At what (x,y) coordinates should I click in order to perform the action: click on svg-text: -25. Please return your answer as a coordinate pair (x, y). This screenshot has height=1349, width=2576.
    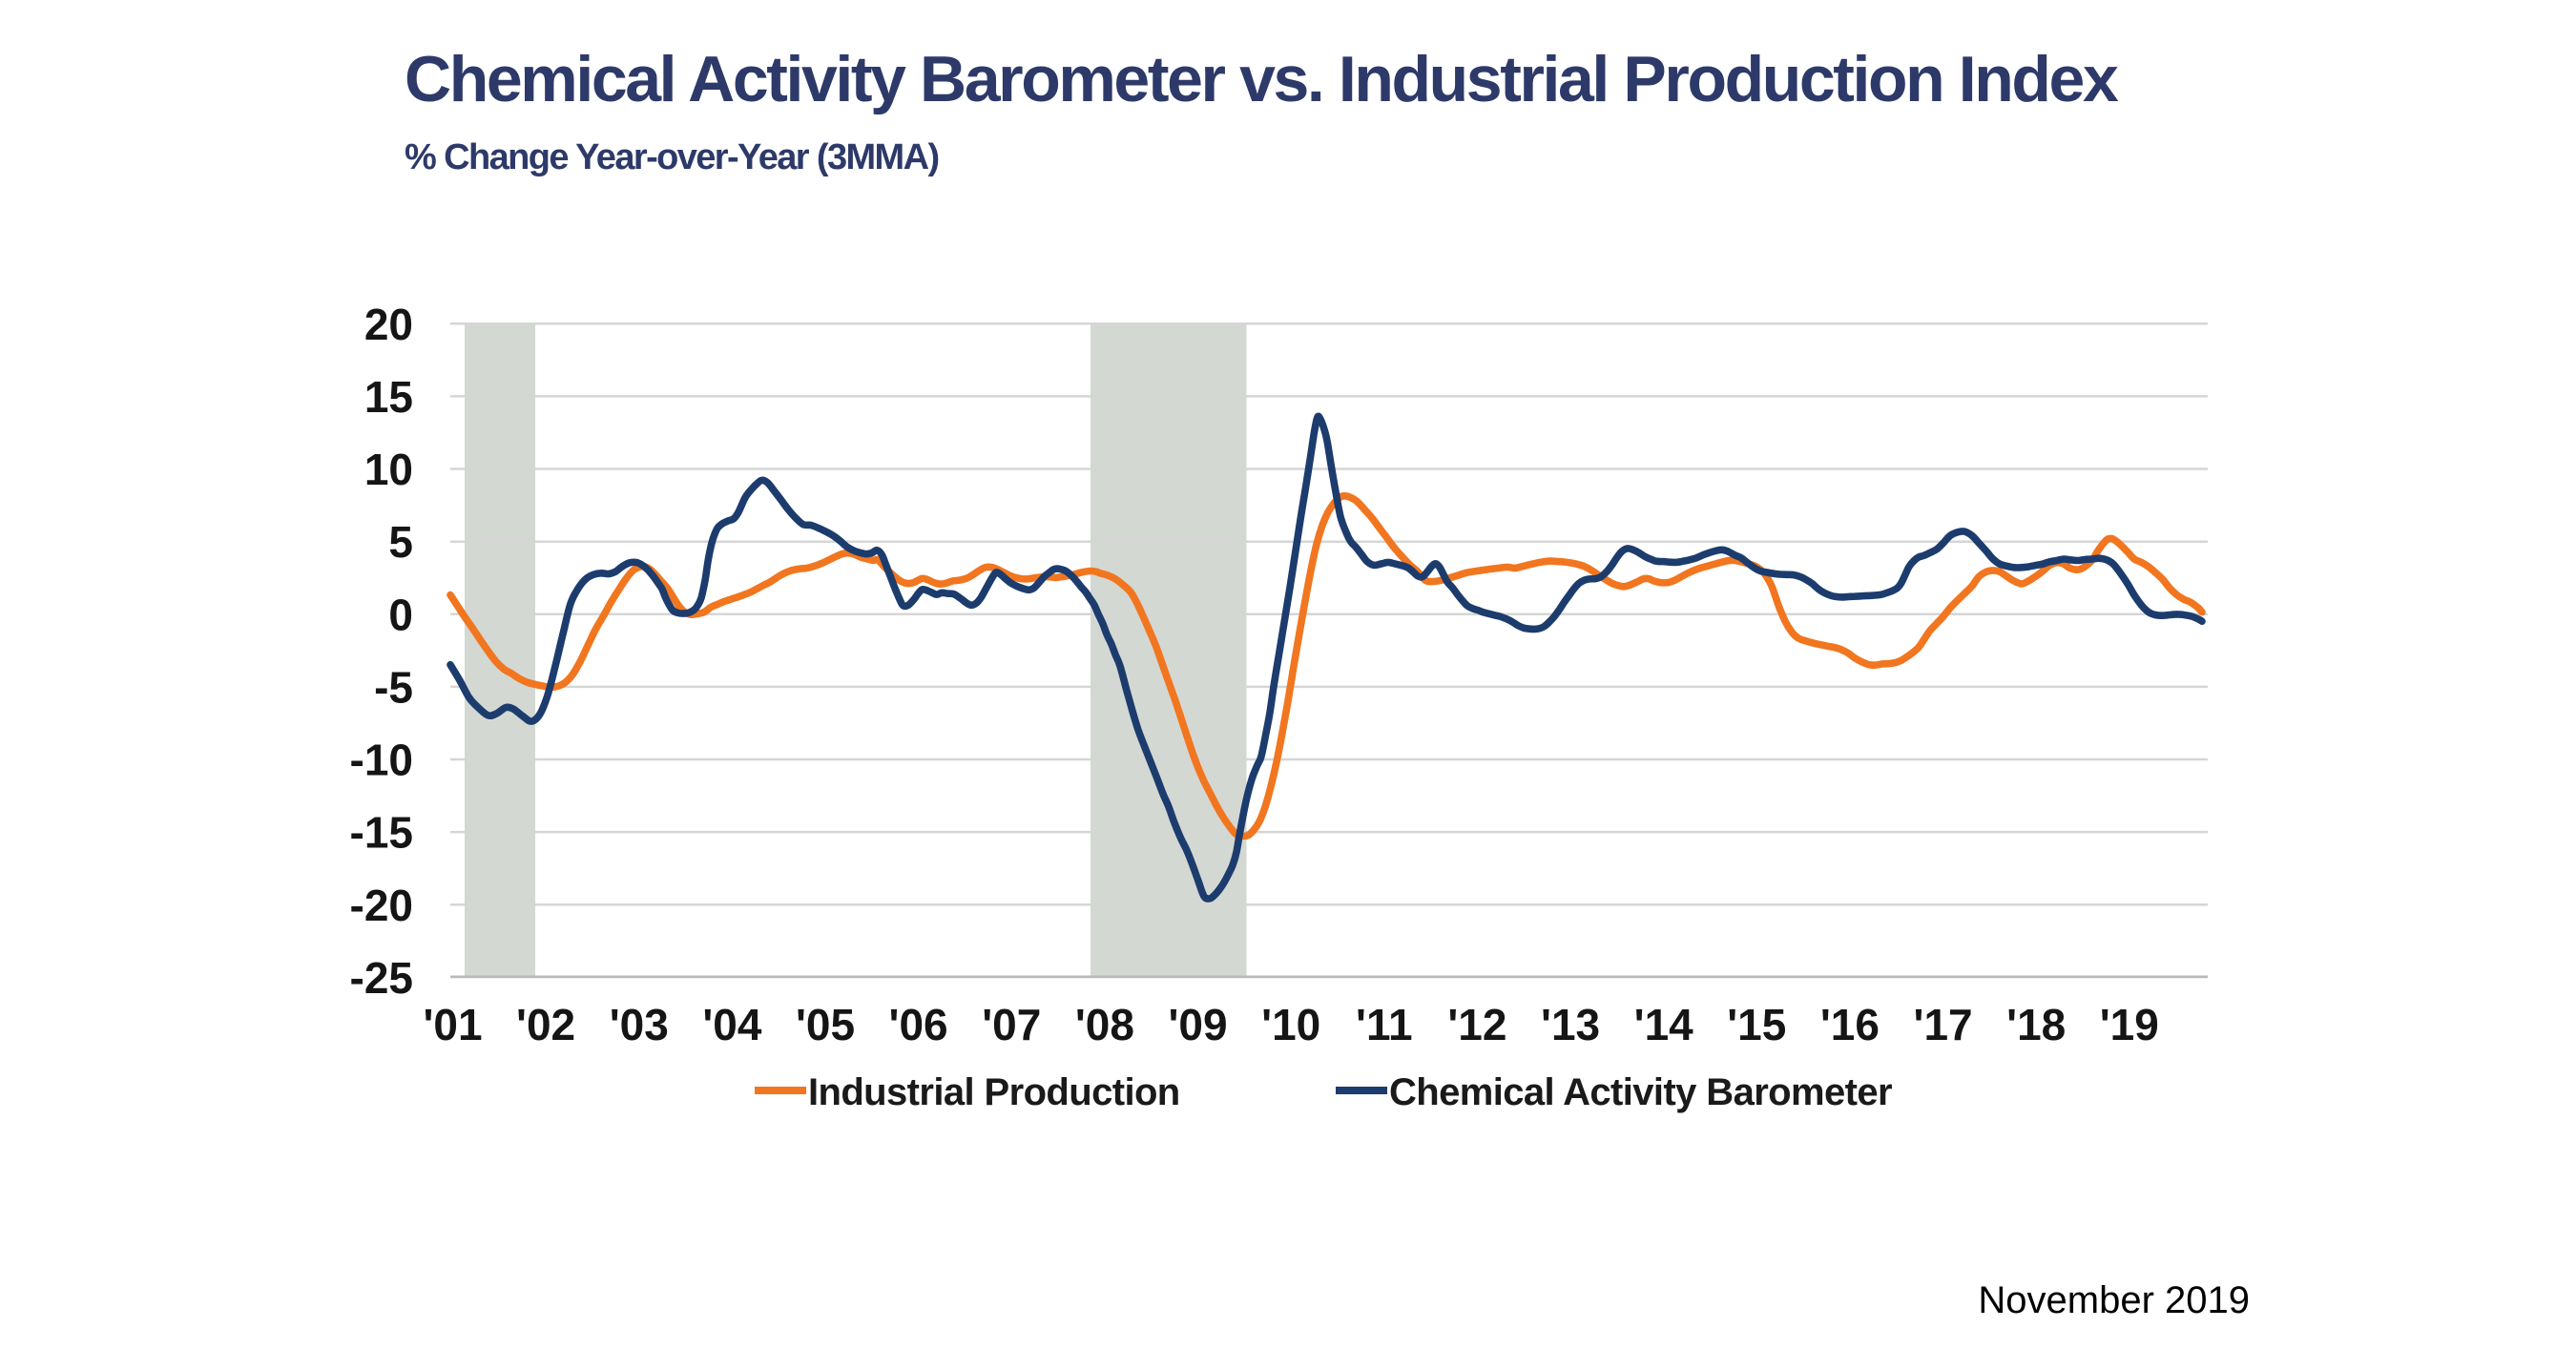
    Looking at the image, I should click on (381, 978).